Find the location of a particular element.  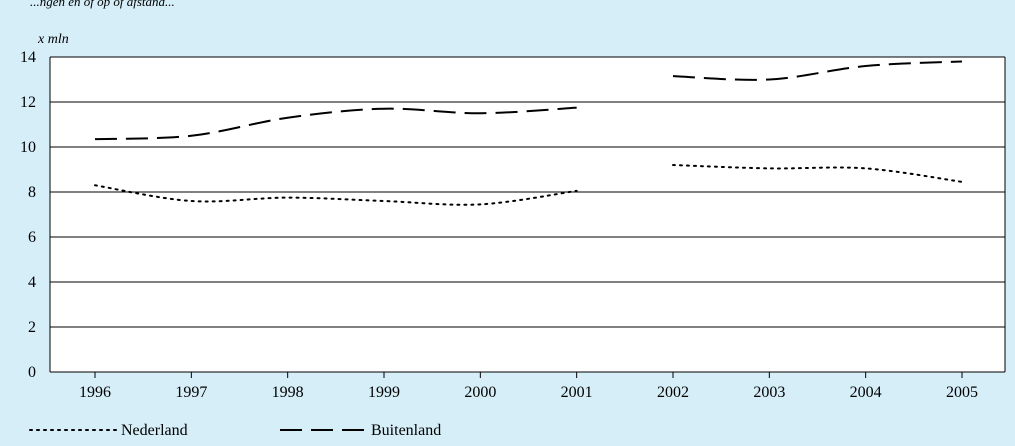

legend-label-buitenland: Buitenland is located at coordinates (406, 430).